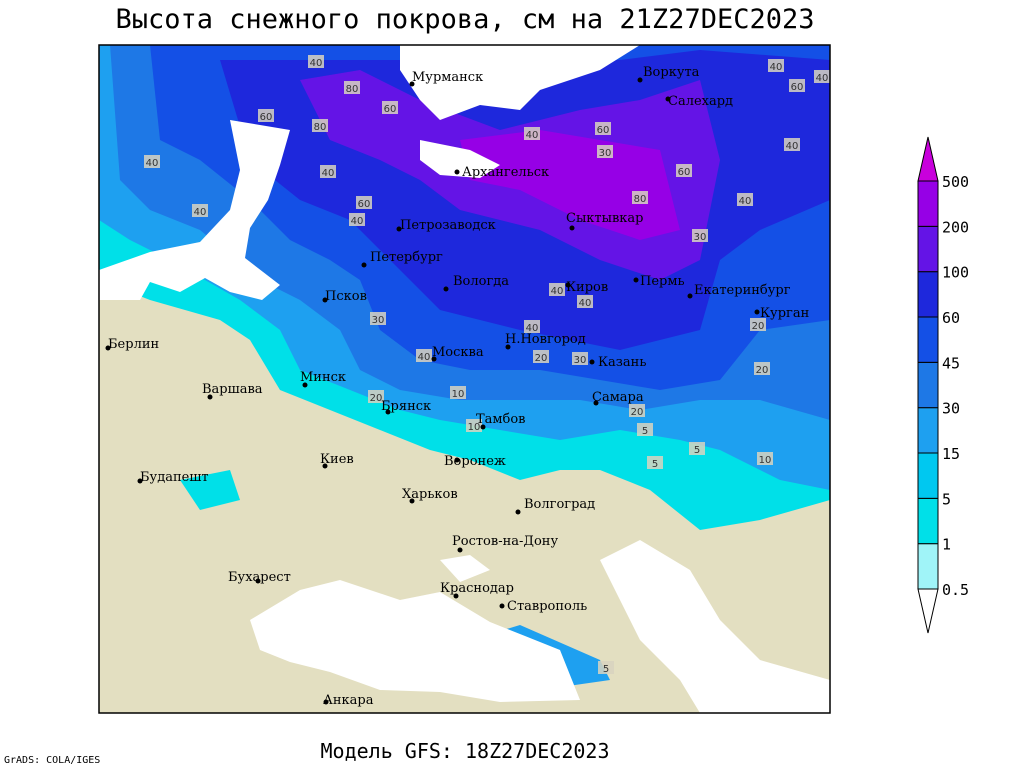 The width and height of the screenshot is (1024, 768). What do you see at coordinates (475, 461) in the screenshot?
I see `city-name: Воронеж` at bounding box center [475, 461].